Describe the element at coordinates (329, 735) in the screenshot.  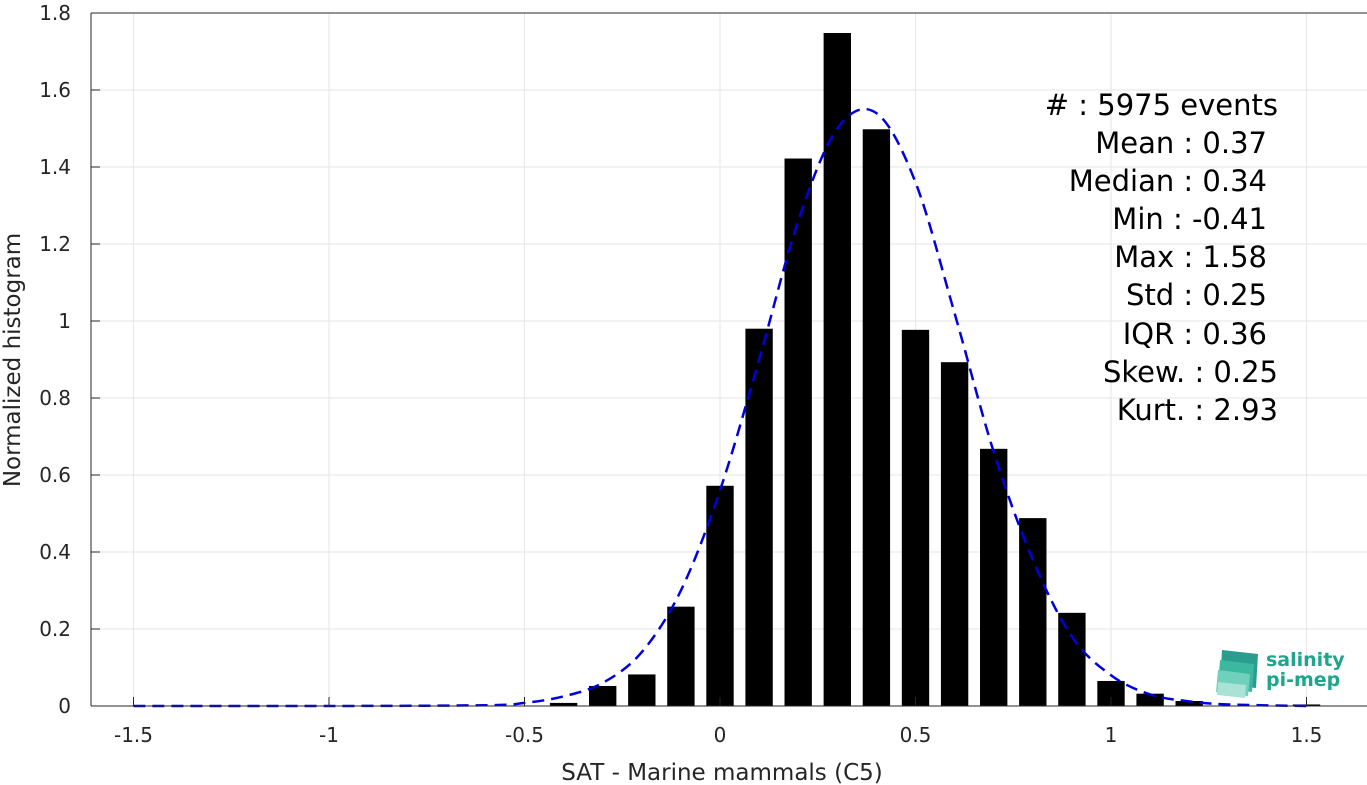
I see `x-tick-label: -1` at that location.